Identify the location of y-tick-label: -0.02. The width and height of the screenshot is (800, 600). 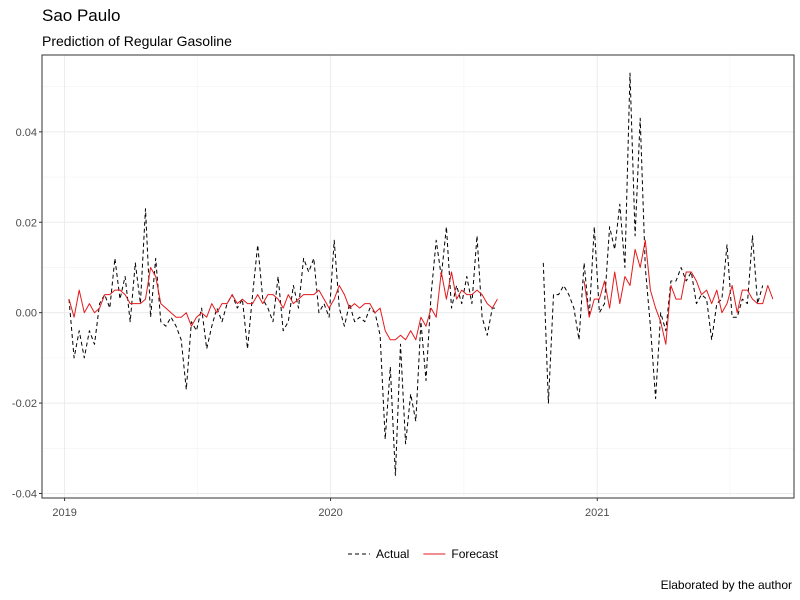
(24, 404).